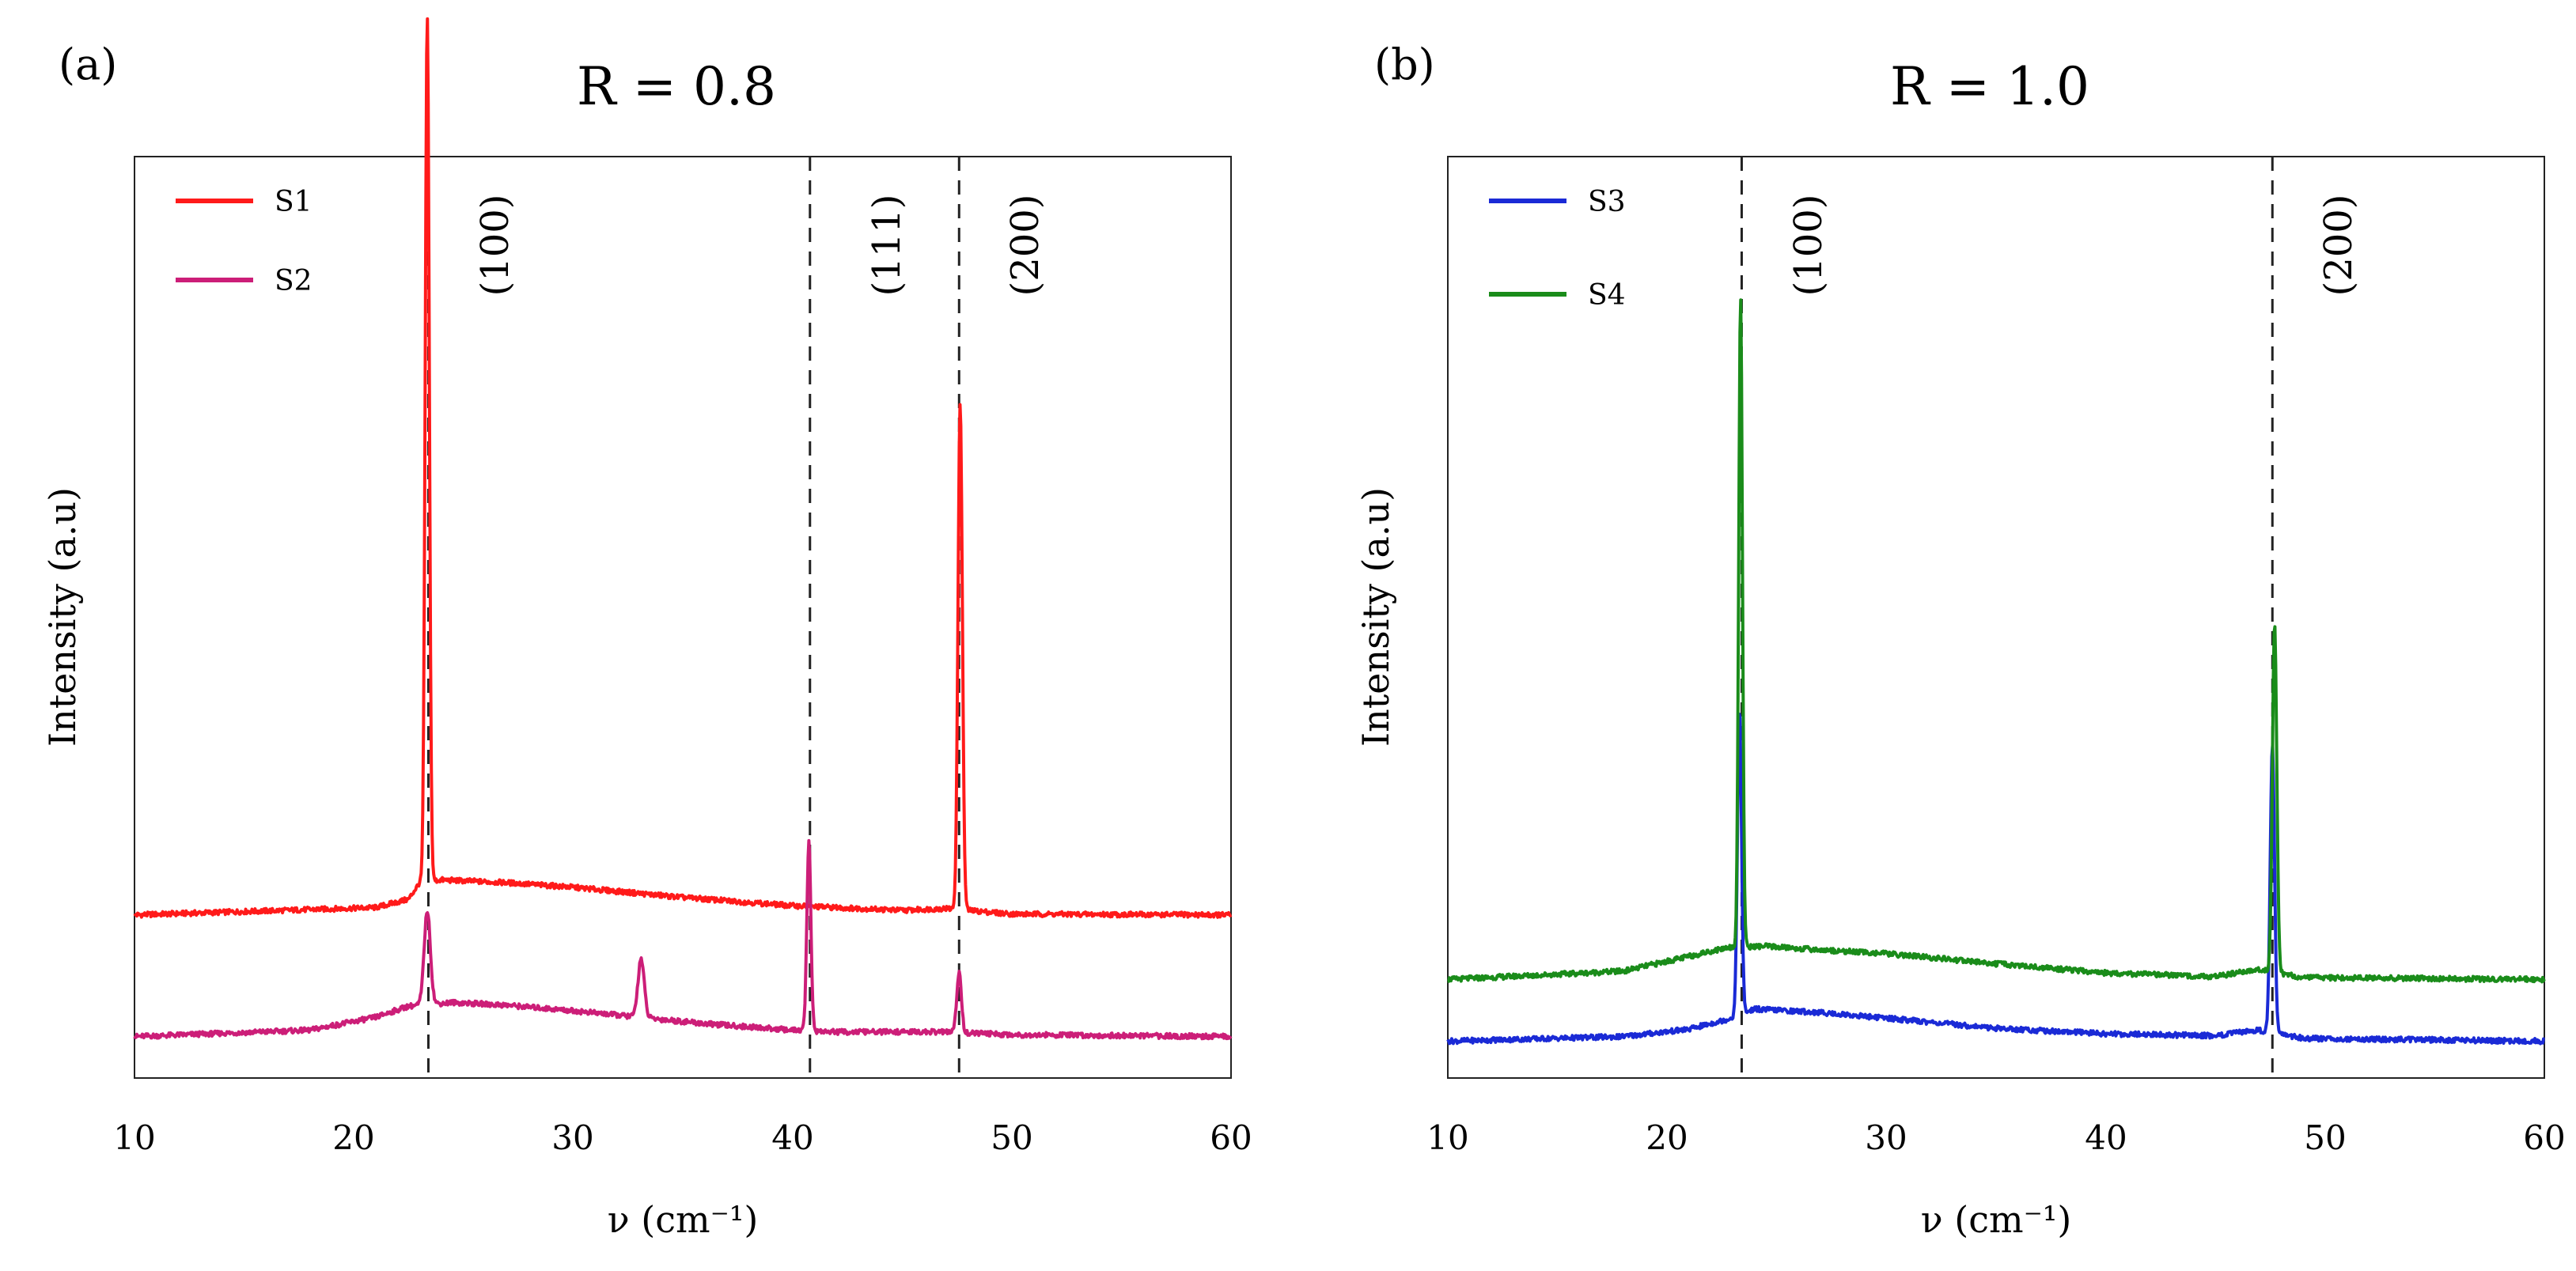 The image size is (2576, 1271). I want to click on series-line-s3, so click(1996, 879).